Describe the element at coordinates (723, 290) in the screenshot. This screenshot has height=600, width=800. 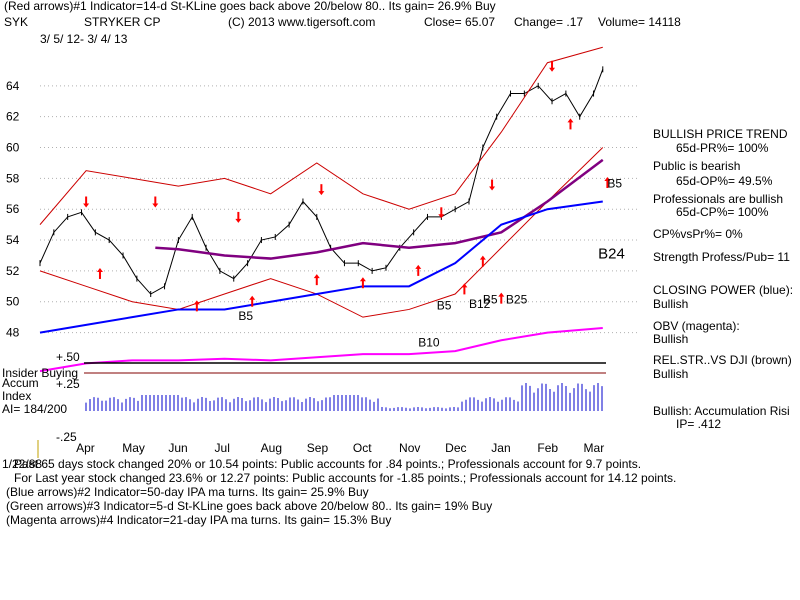
I see `closing-power-label: CLOSING POWER (blue):` at that location.